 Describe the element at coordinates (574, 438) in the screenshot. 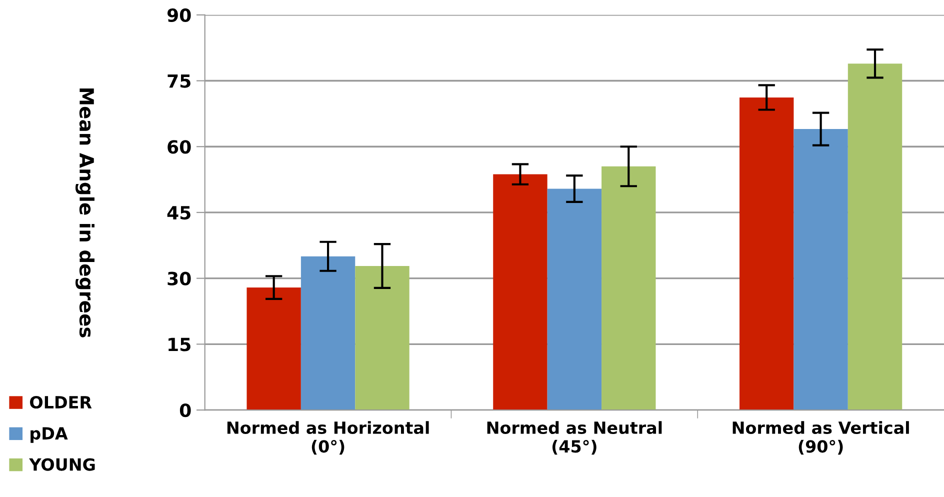

I see `x-tick-label: Normed as Neutral (45°)` at that location.